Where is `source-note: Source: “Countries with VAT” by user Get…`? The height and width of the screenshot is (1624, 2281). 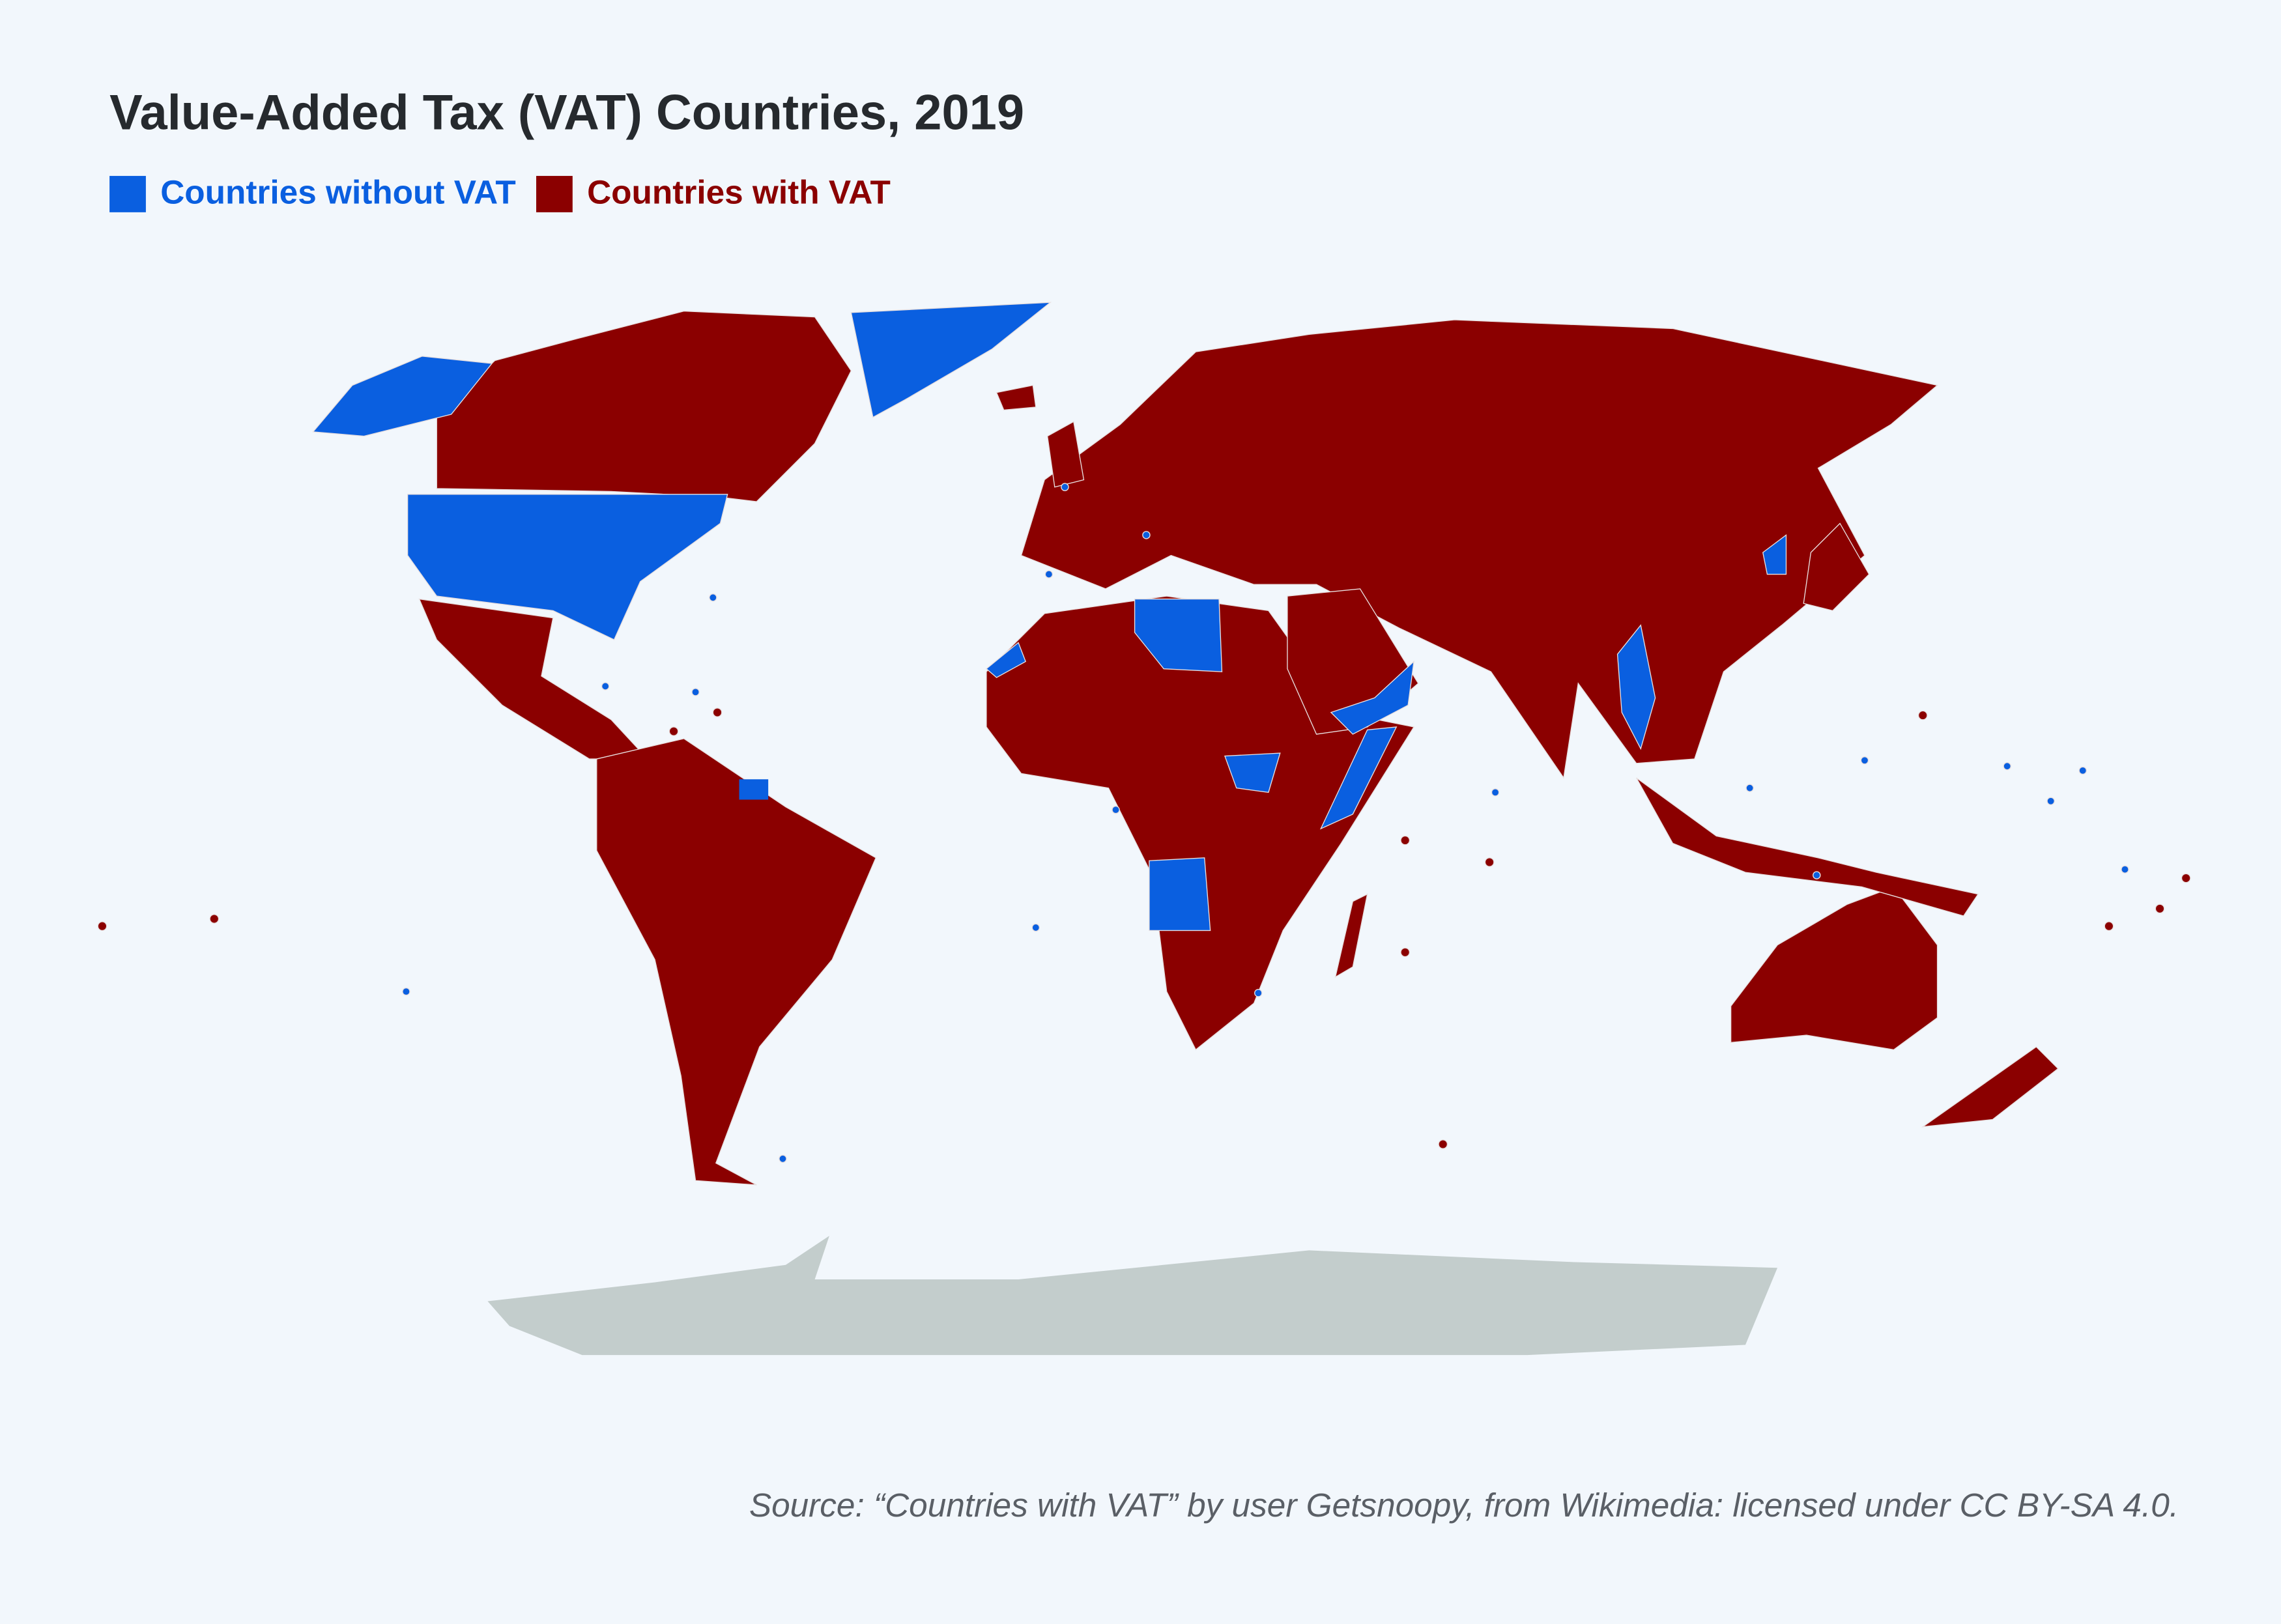 source-note: Source: “Countries with VAT” by user Get… is located at coordinates (1464, 1505).